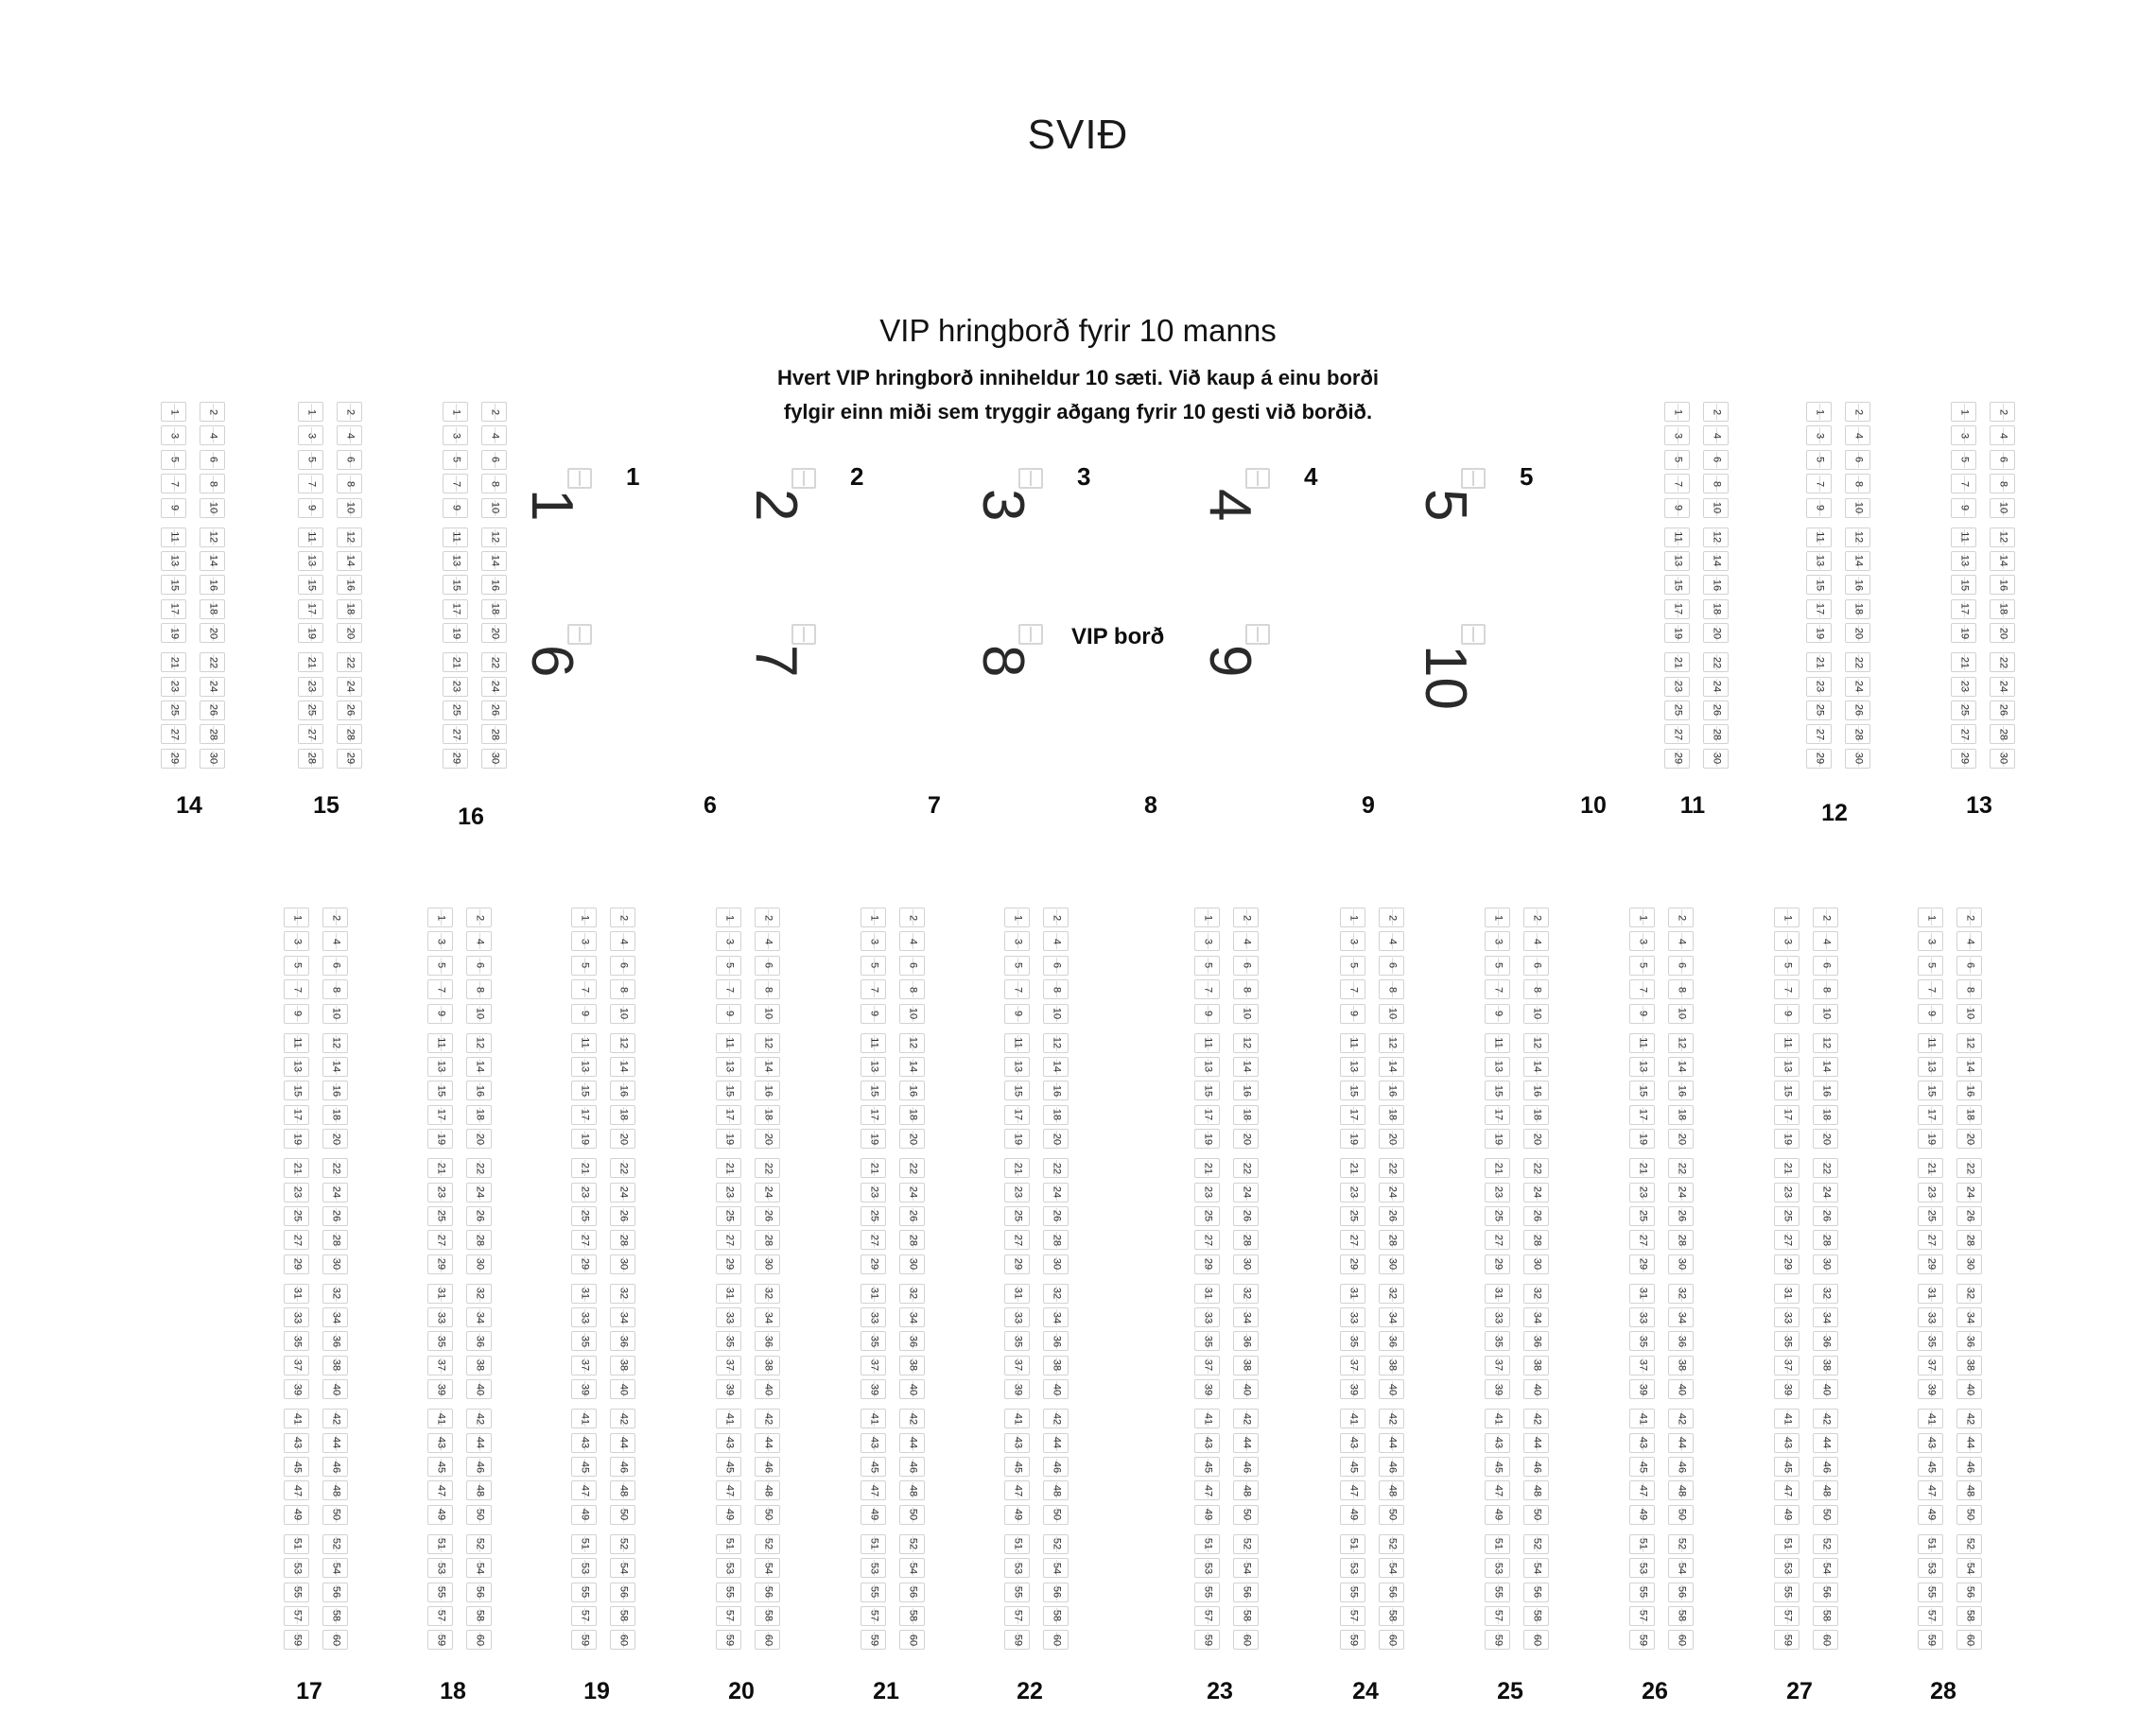 The width and height of the screenshot is (2156, 1730). I want to click on seat: 39, so click(296, 1390).